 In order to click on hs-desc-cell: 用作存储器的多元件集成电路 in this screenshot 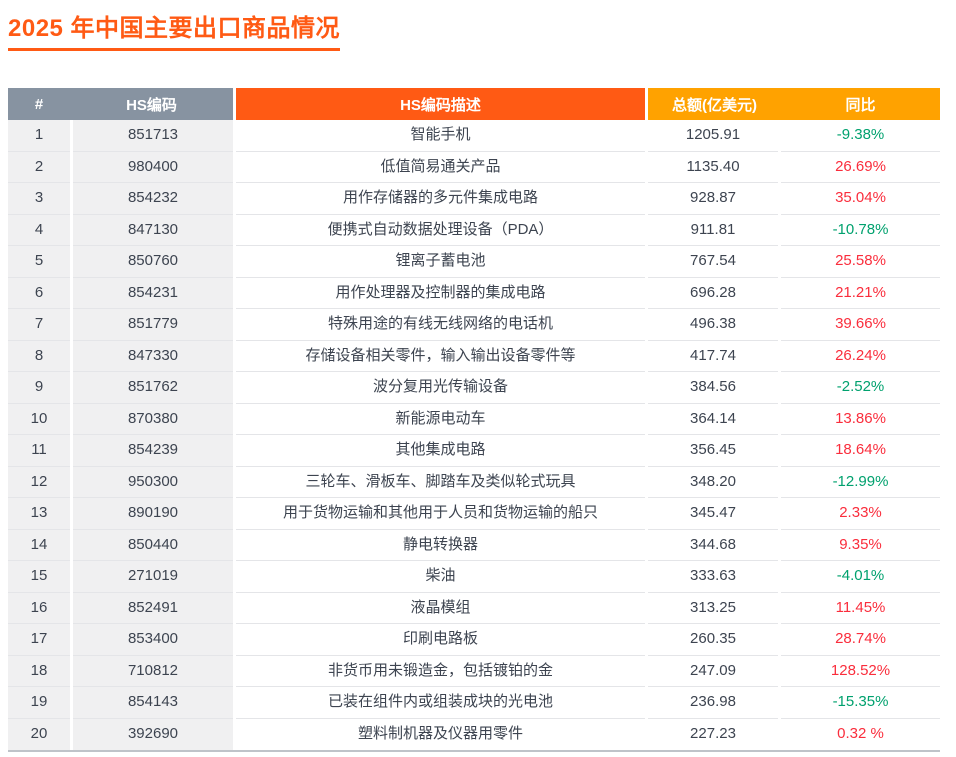, I will do `click(440, 199)`.